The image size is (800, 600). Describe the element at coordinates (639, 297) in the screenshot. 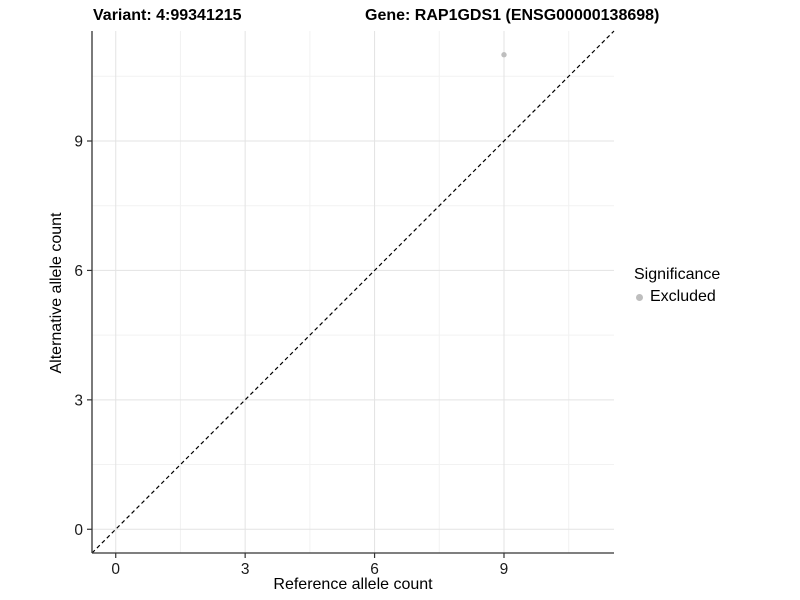

I see `excluded-point-icon` at that location.